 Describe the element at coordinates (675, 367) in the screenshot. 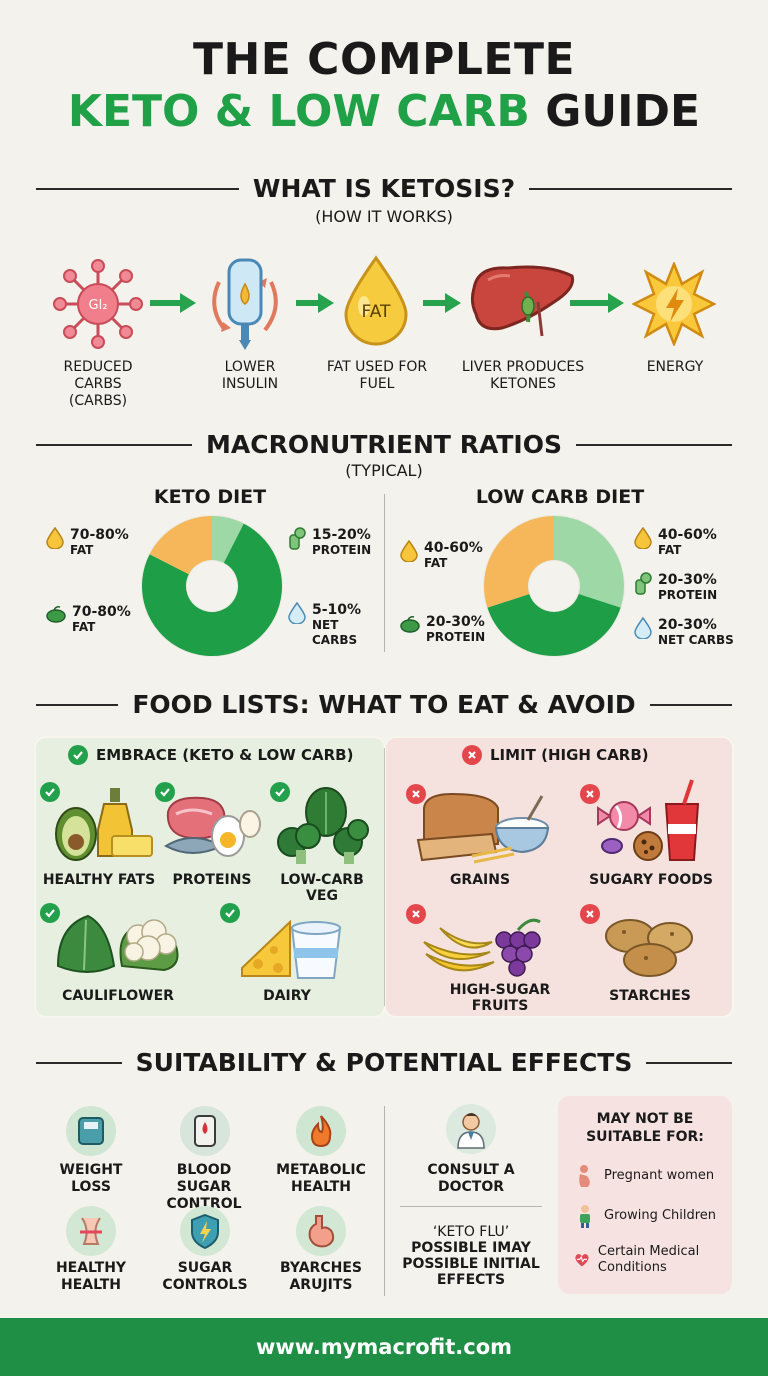

I see `step-label-energy: ENERGY` at that location.